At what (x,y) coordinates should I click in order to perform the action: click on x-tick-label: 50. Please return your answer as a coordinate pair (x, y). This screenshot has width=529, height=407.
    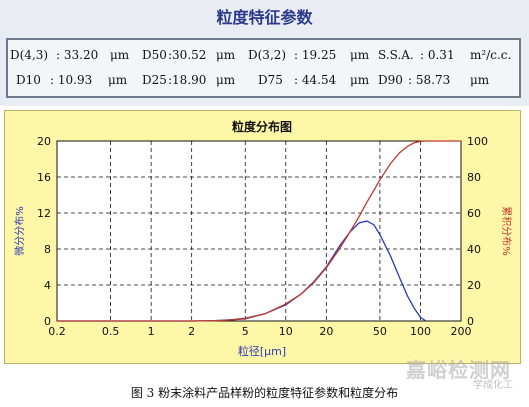
    Looking at the image, I should click on (380, 331).